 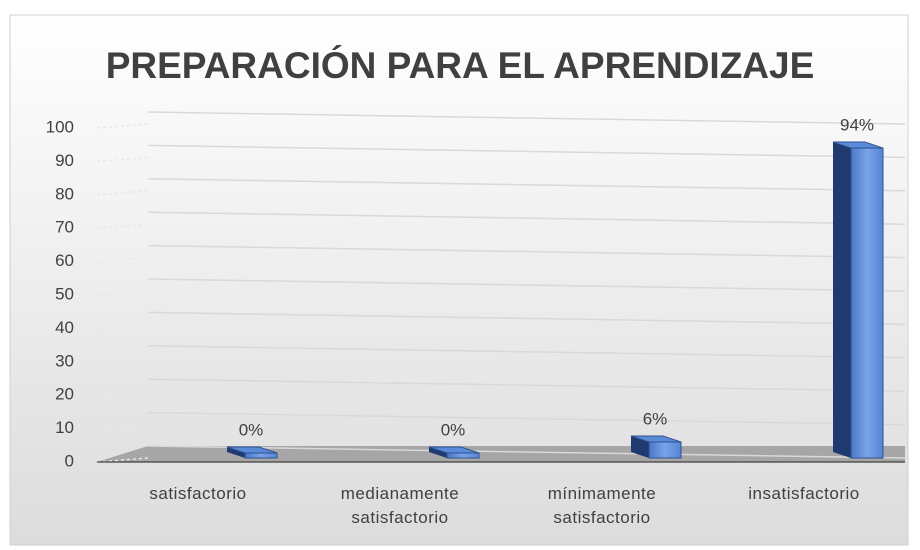 I want to click on x-tick-label: medianamente satisfactorio, so click(x=400, y=505).